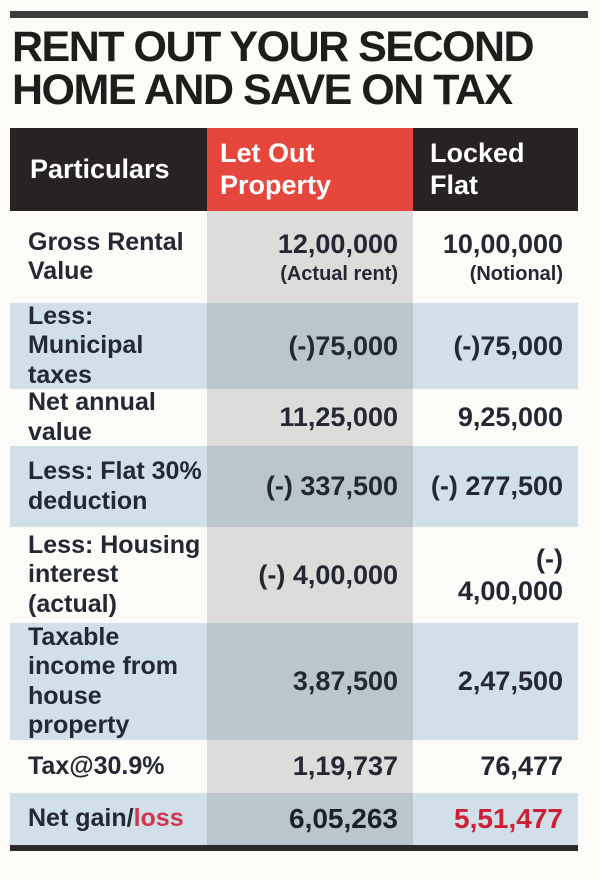 This screenshot has height=880, width=600. Describe the element at coordinates (273, 47) in the screenshot. I see `page-title-line1: RENT OUT YOUR SECOND` at that location.